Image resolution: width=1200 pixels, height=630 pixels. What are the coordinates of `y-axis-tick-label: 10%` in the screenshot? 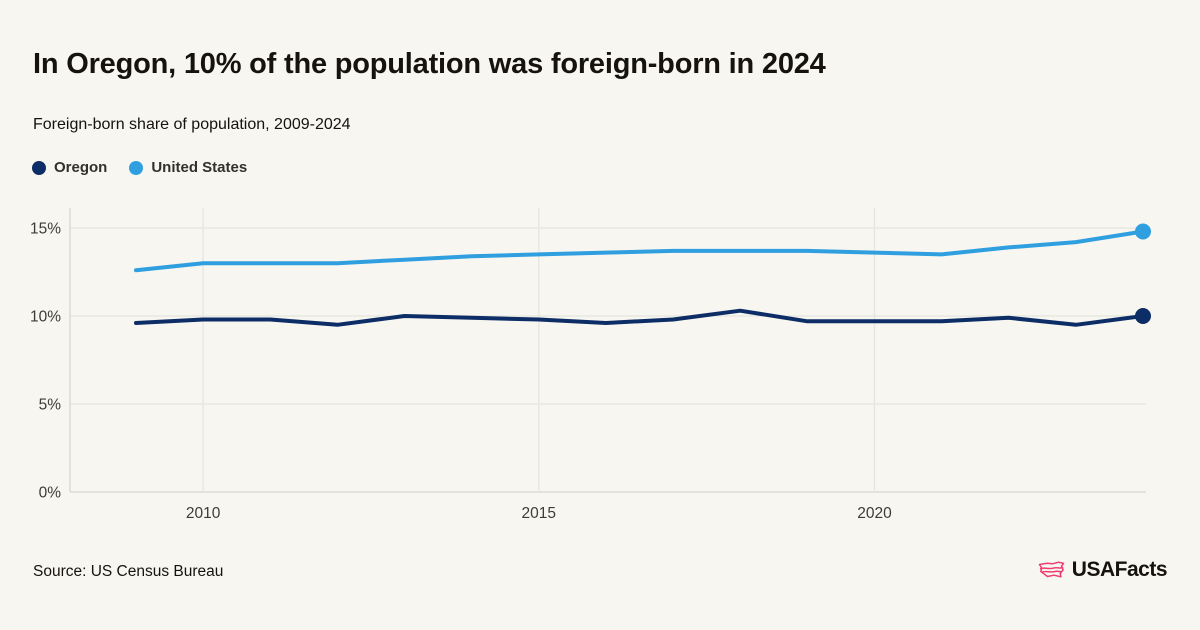 It's located at (45, 317).